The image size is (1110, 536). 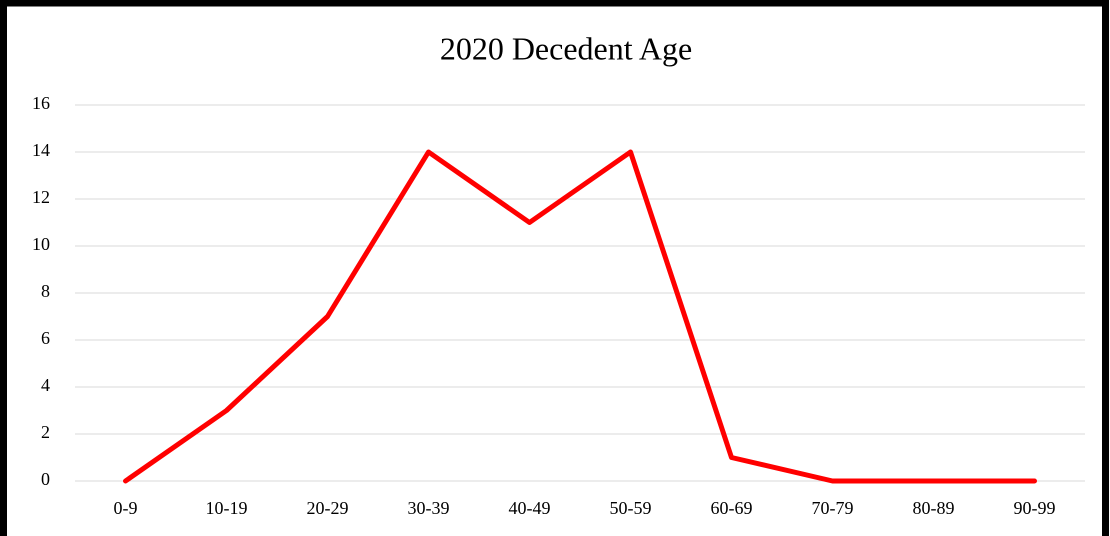 I want to click on x-tick-label: 30-39, so click(x=429, y=508).